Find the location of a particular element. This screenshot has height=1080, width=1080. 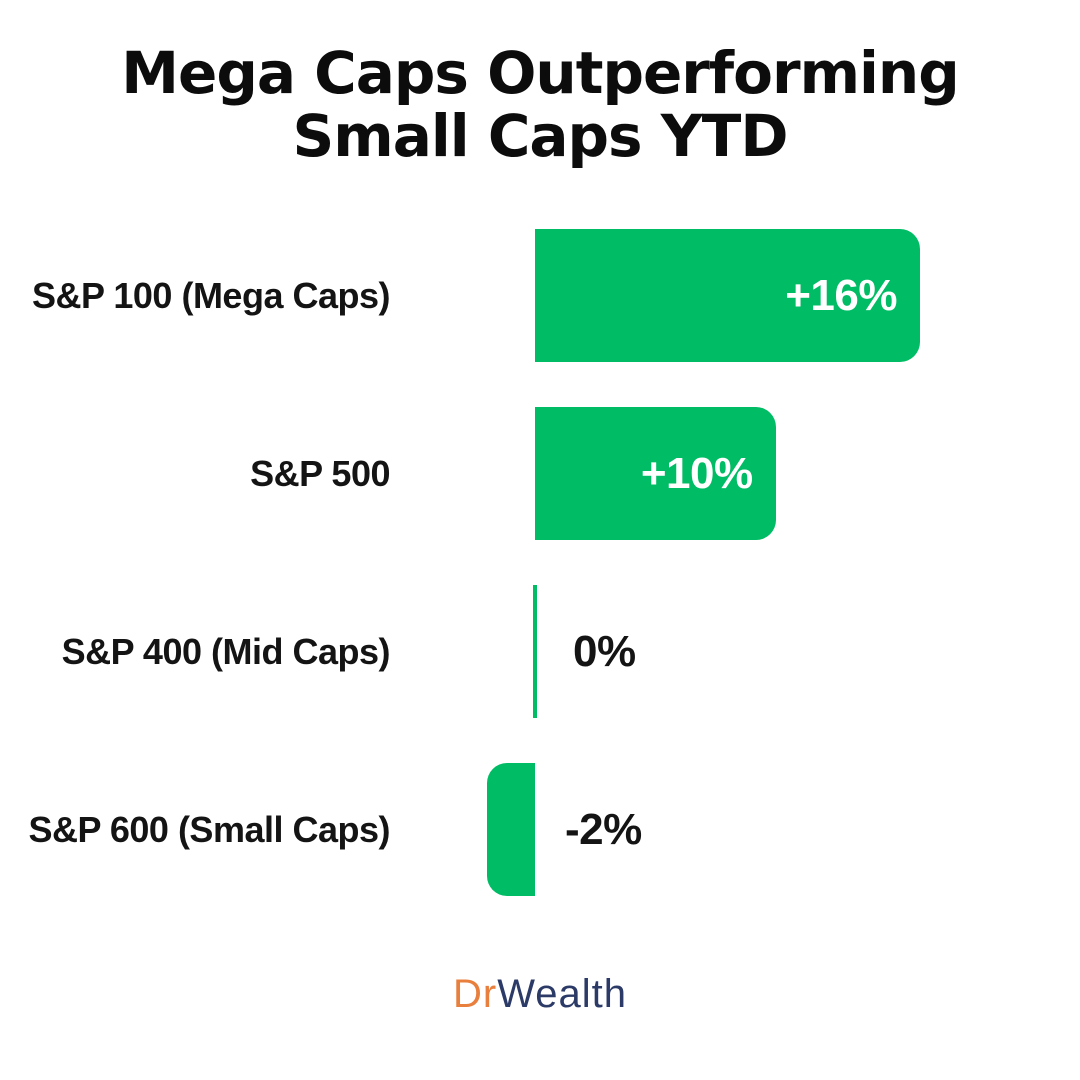

chart-title: Mega Caps Outperforming Small Caps YTD is located at coordinates (540, 104).